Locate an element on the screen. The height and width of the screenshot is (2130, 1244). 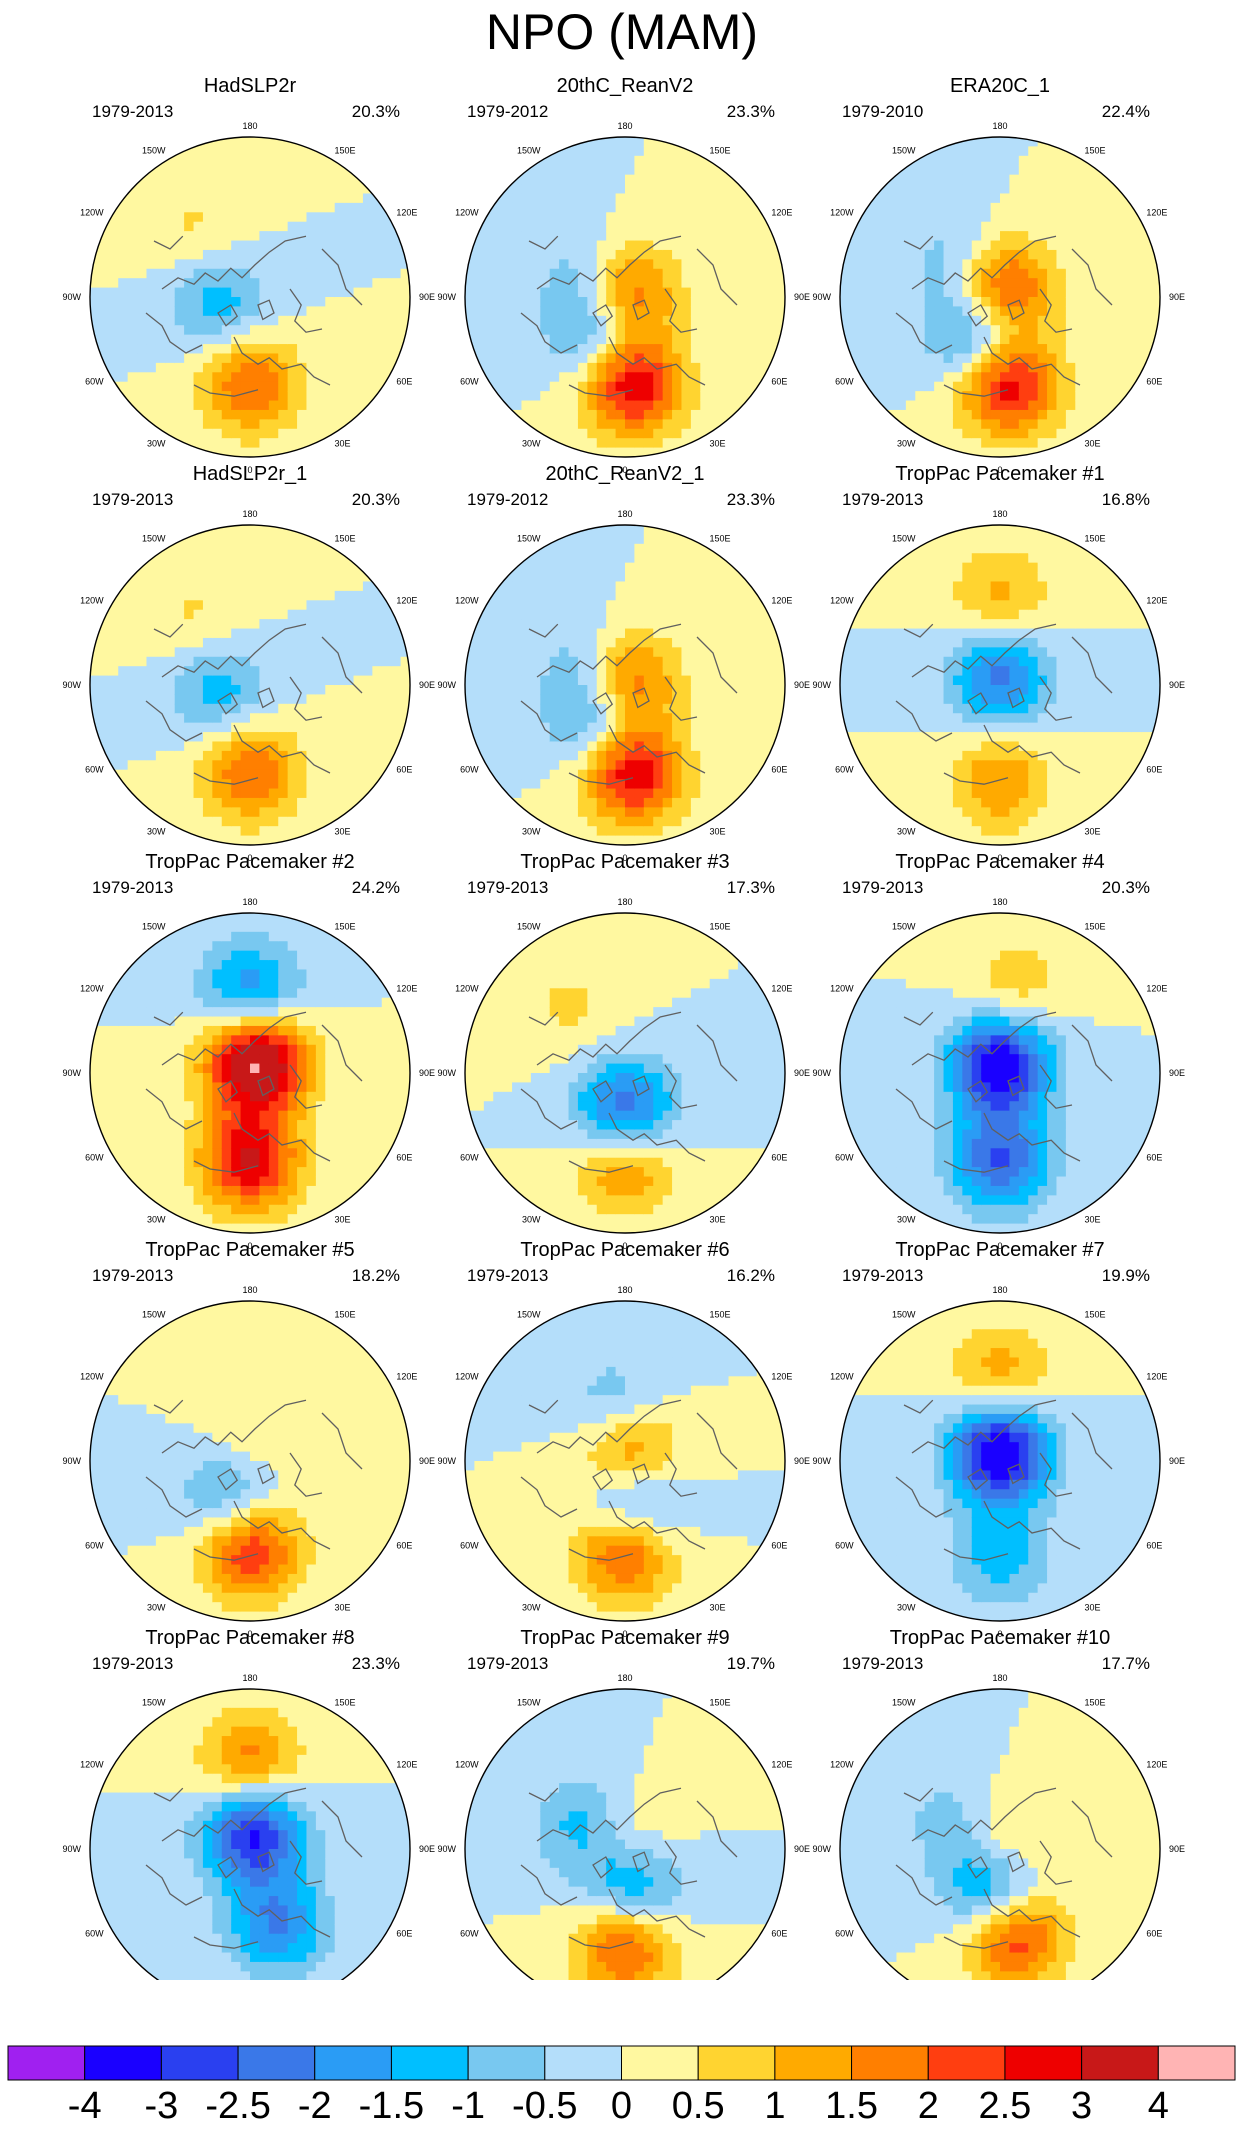
colorbar-tick-label: 1.5 is located at coordinates (851, 2106).